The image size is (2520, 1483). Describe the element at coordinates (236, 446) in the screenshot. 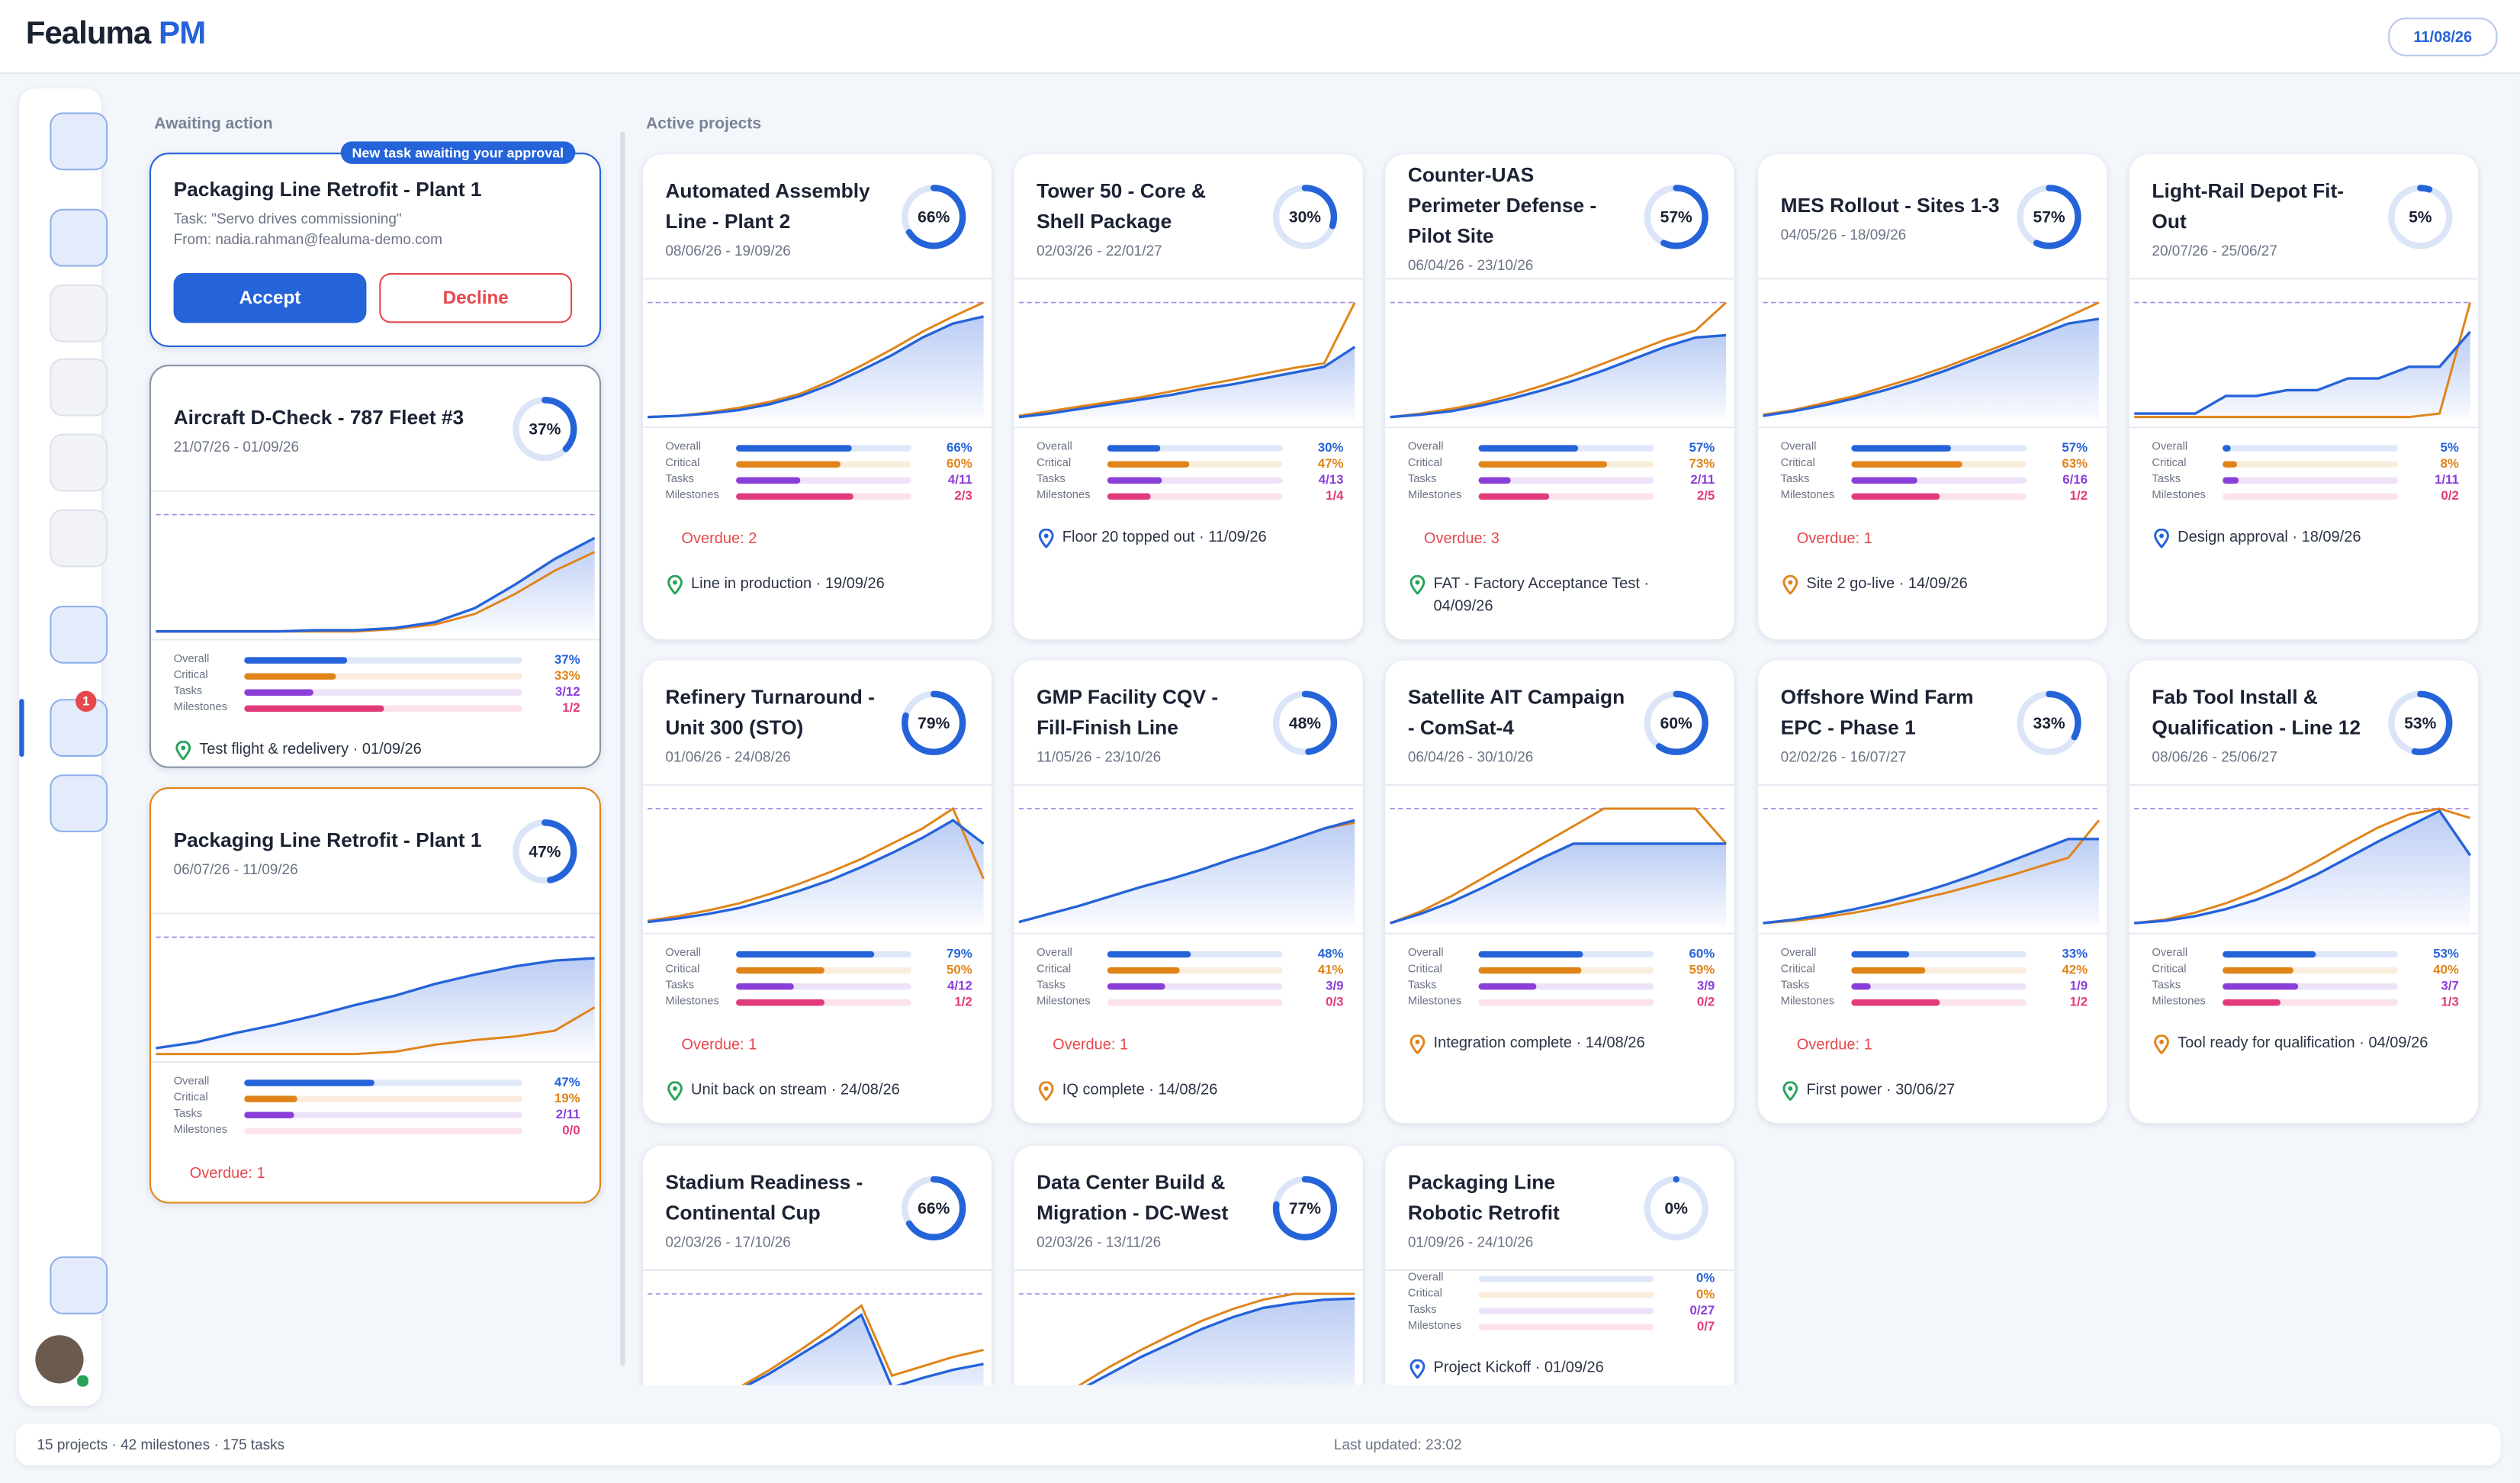

I see `card-dates: 21/07/26 - 01/09/26` at that location.